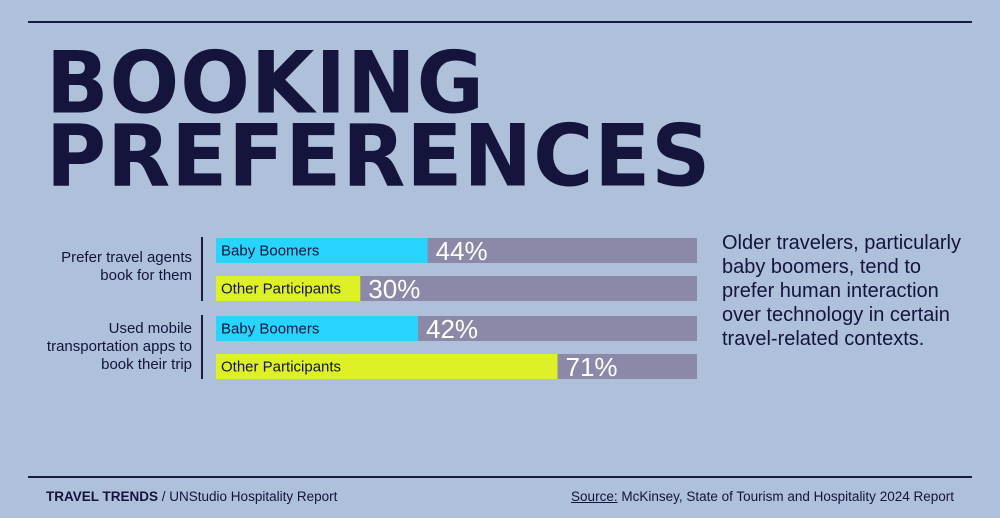 The width and height of the screenshot is (1000, 518). I want to click on bar-value-label-g1-b1: 44%, so click(462, 251).